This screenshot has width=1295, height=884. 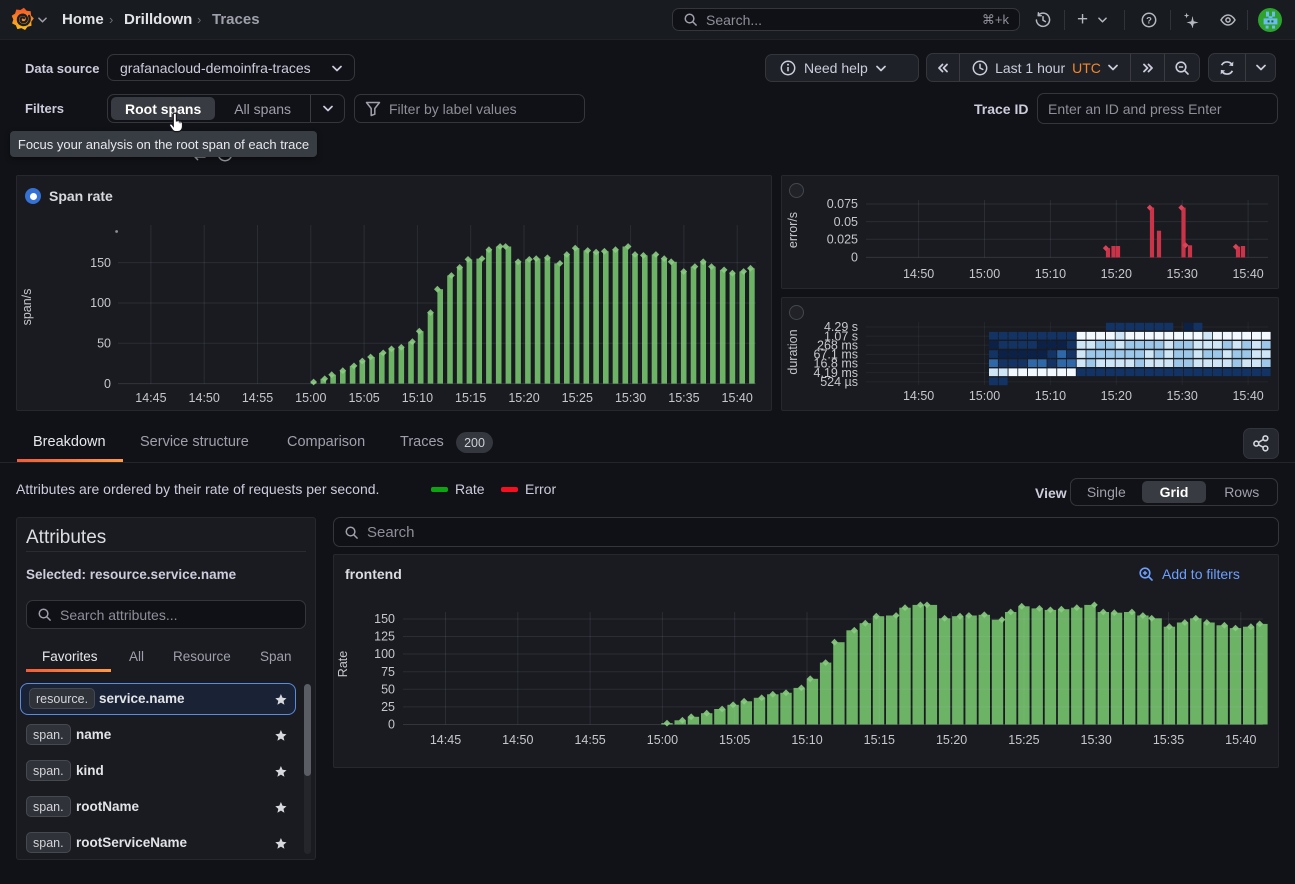 What do you see at coordinates (837, 346) in the screenshot?
I see `svg-text: 268 ms` at bounding box center [837, 346].